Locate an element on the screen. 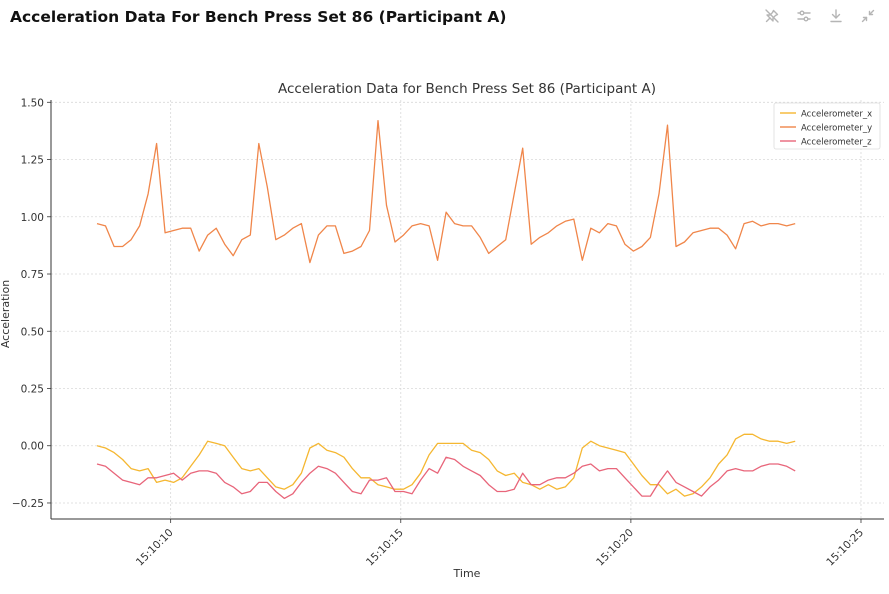  series-line-accelerometer-x is located at coordinates (446, 465).